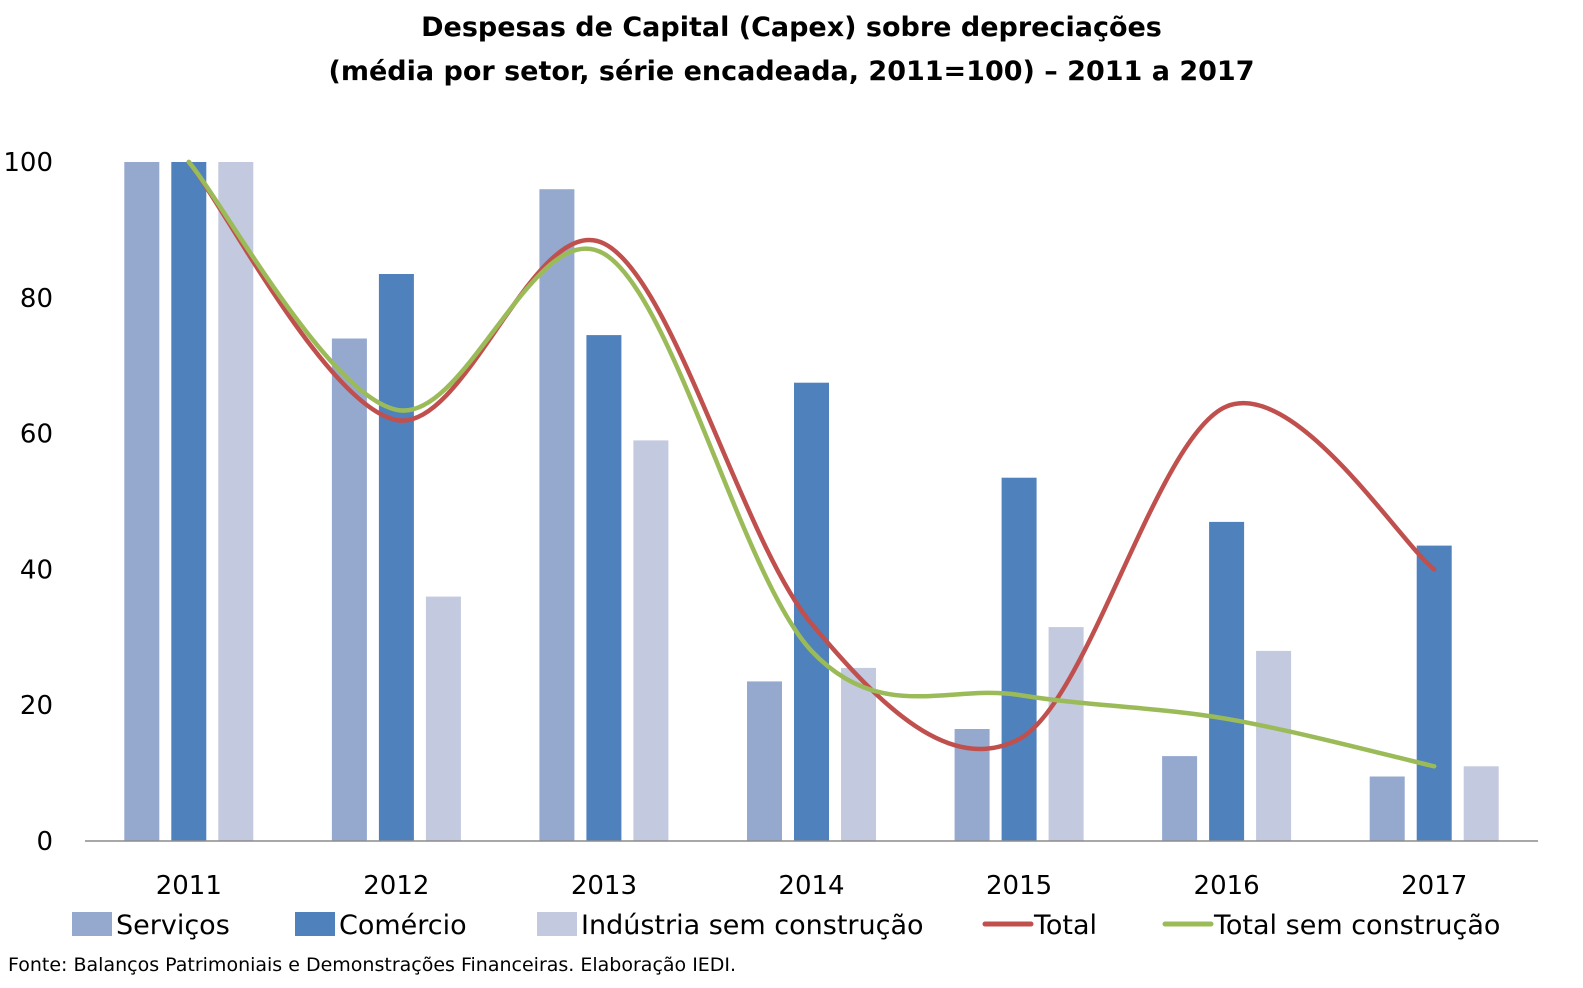  What do you see at coordinates (1274, 745) in the screenshot?
I see `bar-ind-stria-sem-constru-o-2016` at bounding box center [1274, 745].